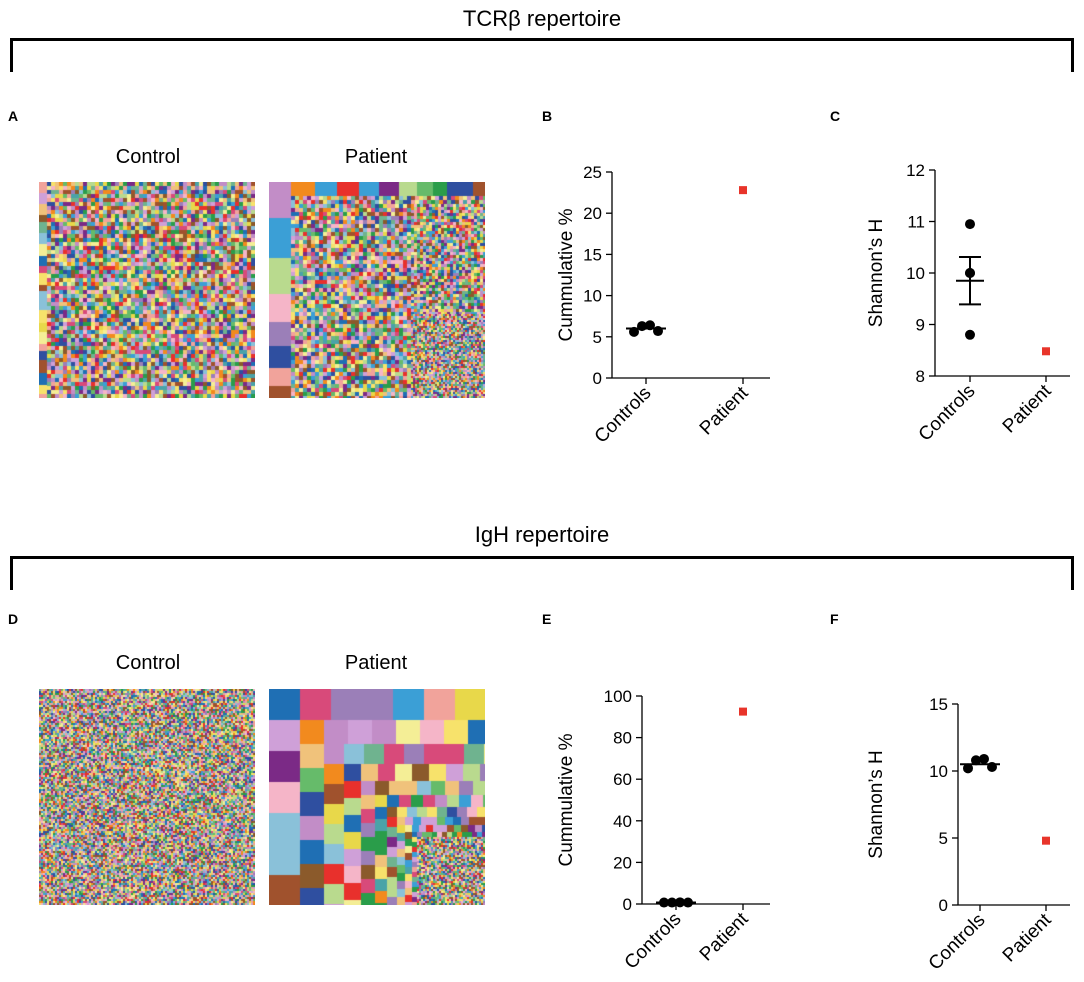  What do you see at coordinates (13, 116) in the screenshot?
I see `panel-letter-a: A` at bounding box center [13, 116].